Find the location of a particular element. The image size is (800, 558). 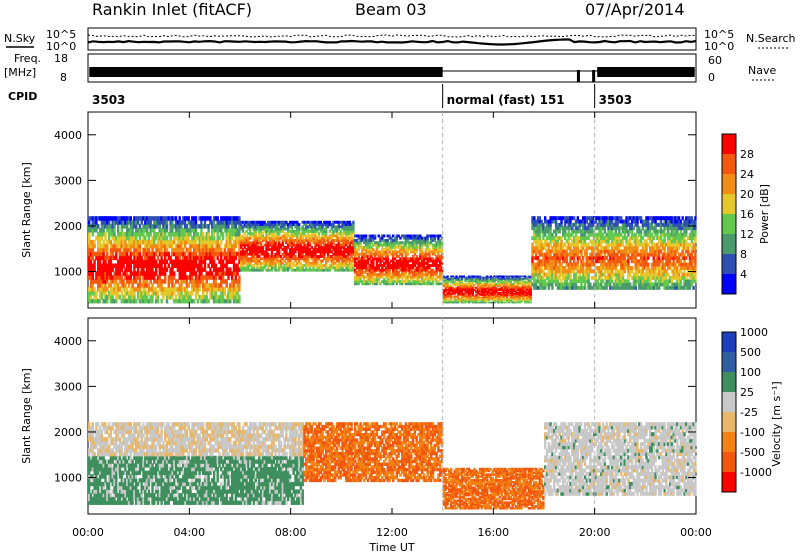

nsky-series is located at coordinates (392, 42).